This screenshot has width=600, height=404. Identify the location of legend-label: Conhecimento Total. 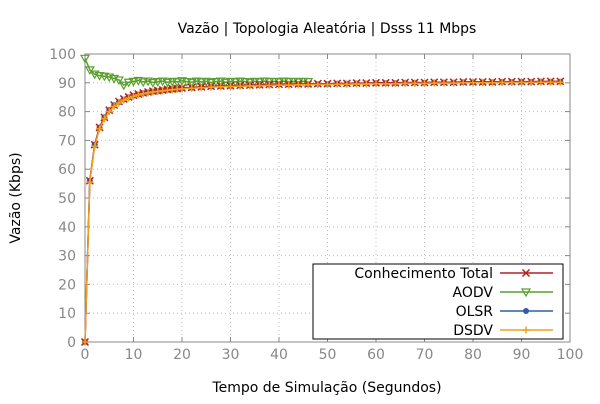
(423, 274).